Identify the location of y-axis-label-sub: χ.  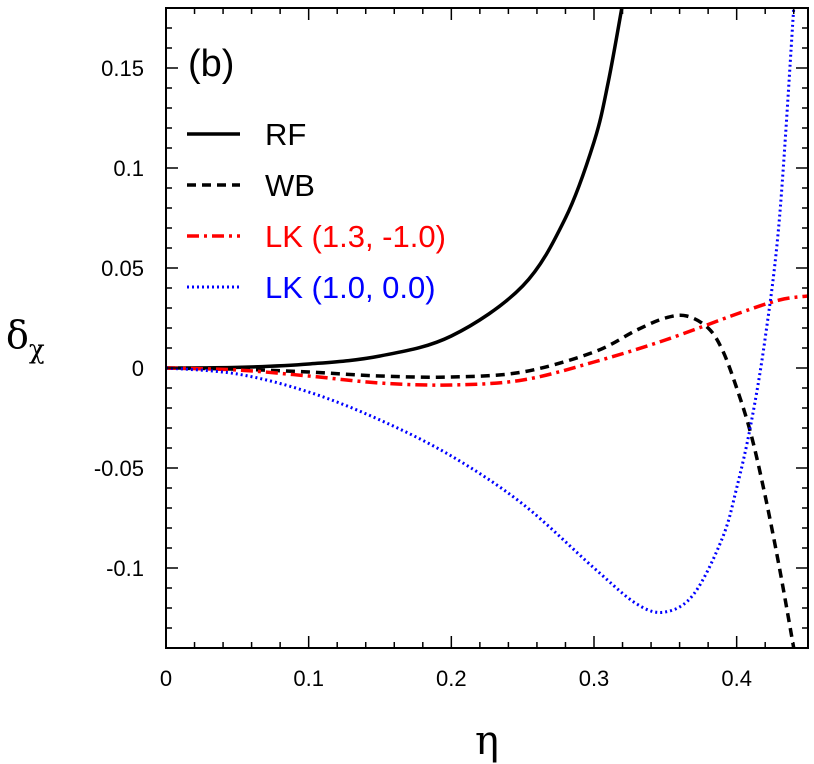
(37, 350).